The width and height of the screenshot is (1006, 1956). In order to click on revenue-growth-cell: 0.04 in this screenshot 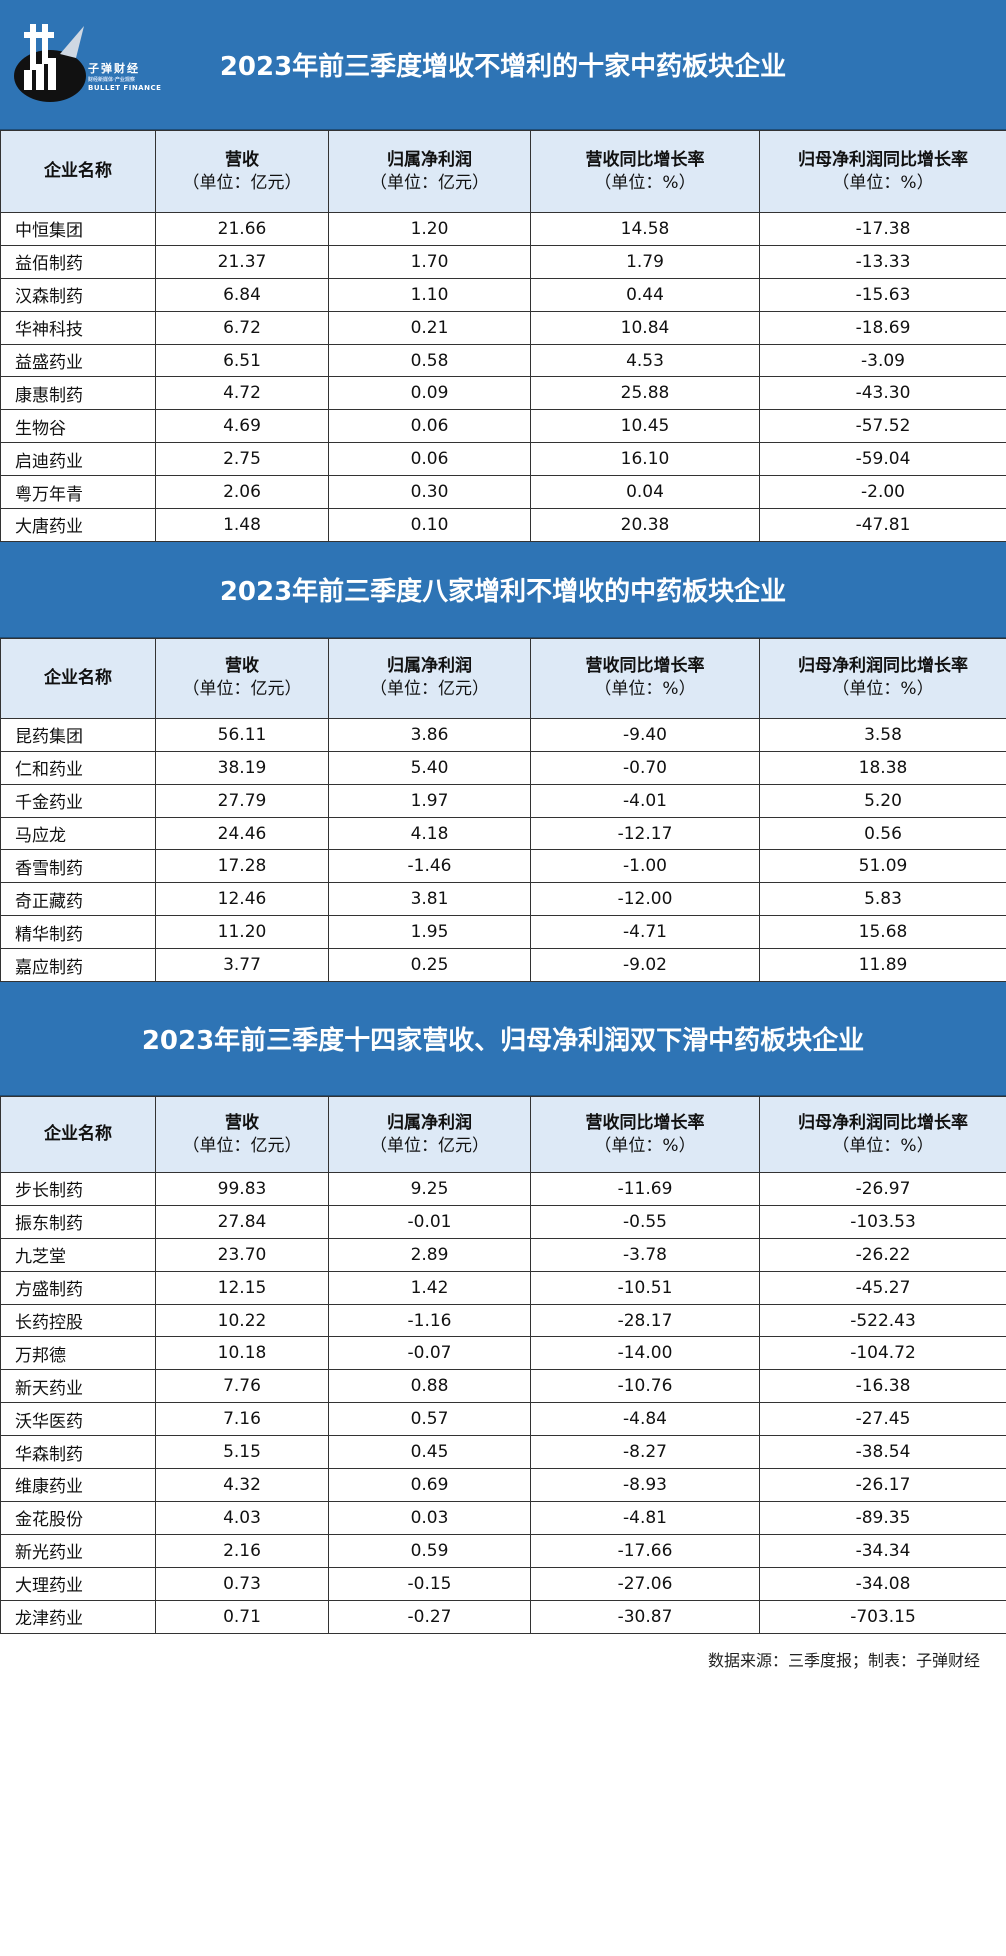, I will do `click(645, 492)`.